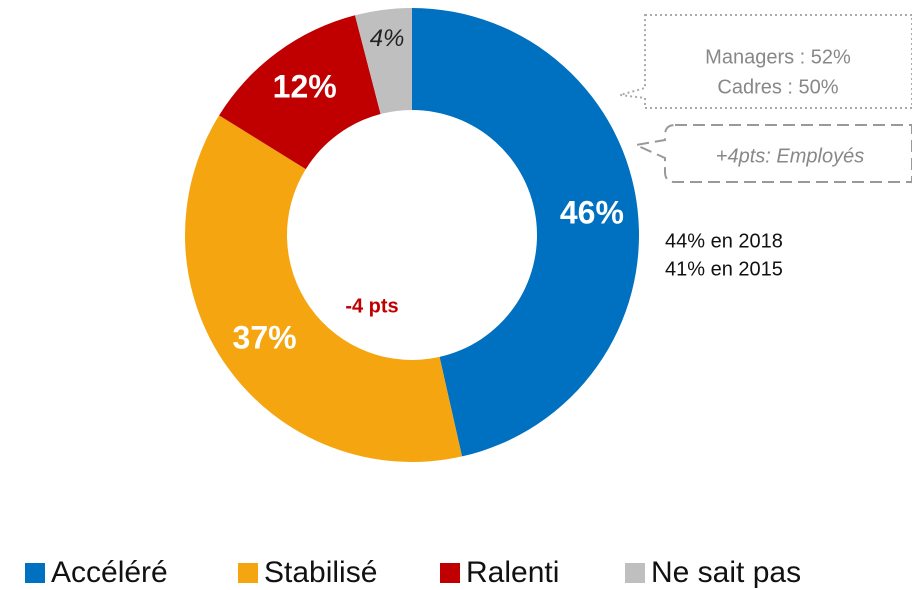 This screenshot has height=590, width=912. I want to click on value-label: 12%, so click(305, 87).